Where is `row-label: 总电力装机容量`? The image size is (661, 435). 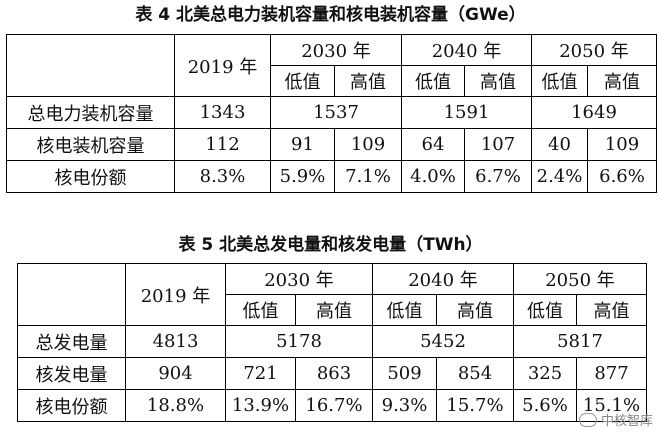
row-label: 总电力装机容量 is located at coordinates (90, 112).